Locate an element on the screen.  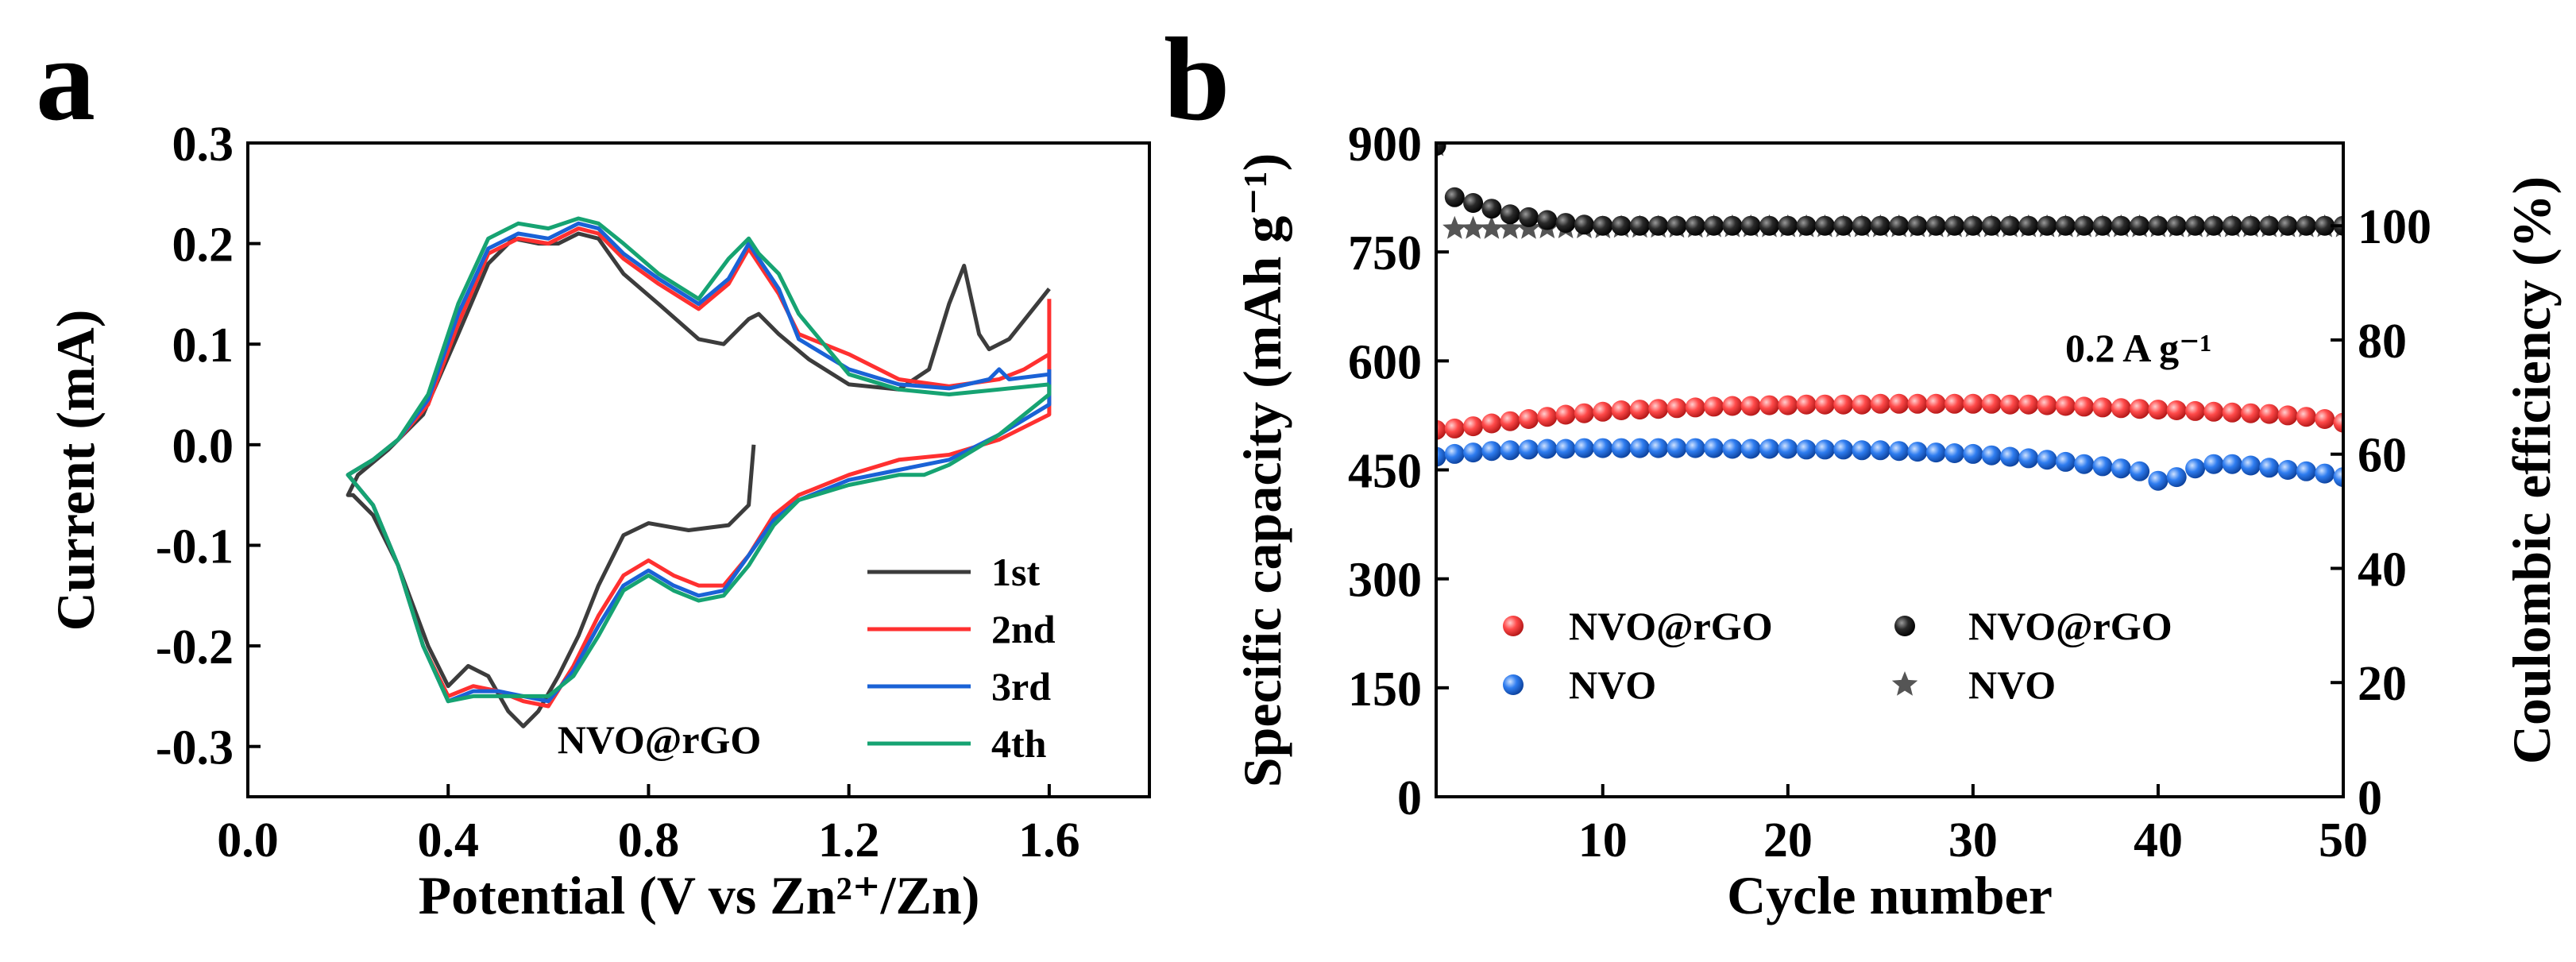
cv-x-tick-label: 0.0 is located at coordinates (248, 840).